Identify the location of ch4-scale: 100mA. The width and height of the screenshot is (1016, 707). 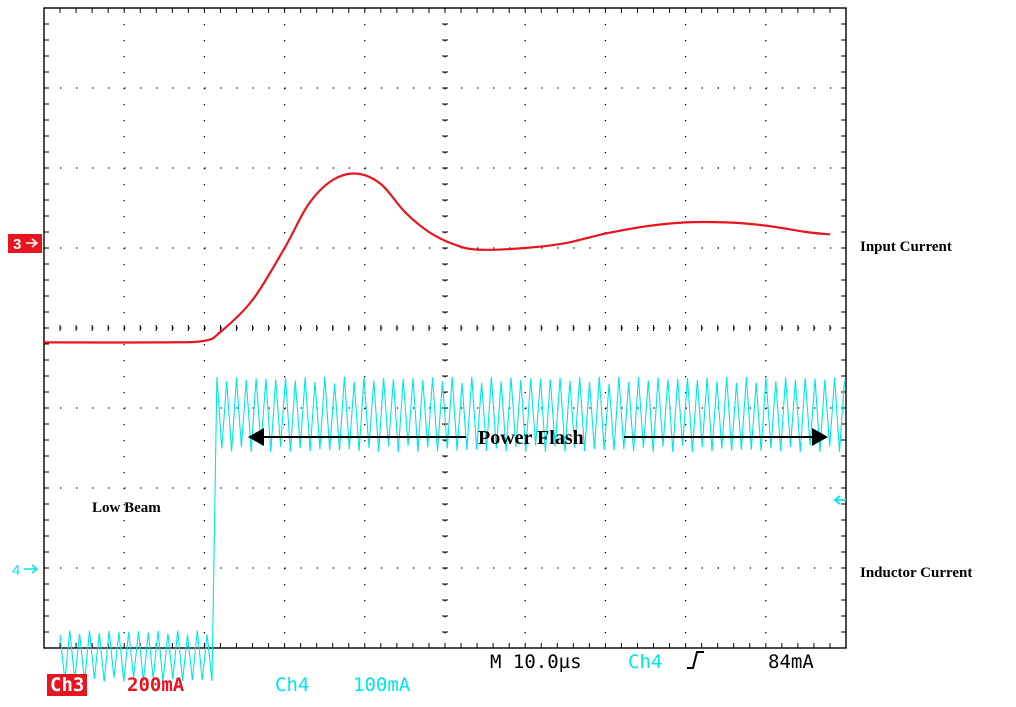
(382, 685).